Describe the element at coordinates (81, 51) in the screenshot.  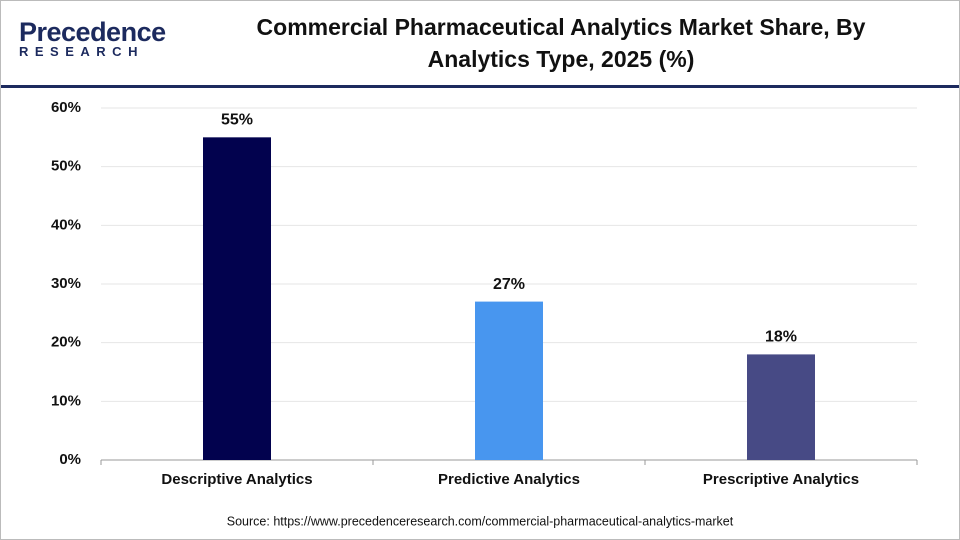
I see `logo-tagline: RESEARCH` at that location.